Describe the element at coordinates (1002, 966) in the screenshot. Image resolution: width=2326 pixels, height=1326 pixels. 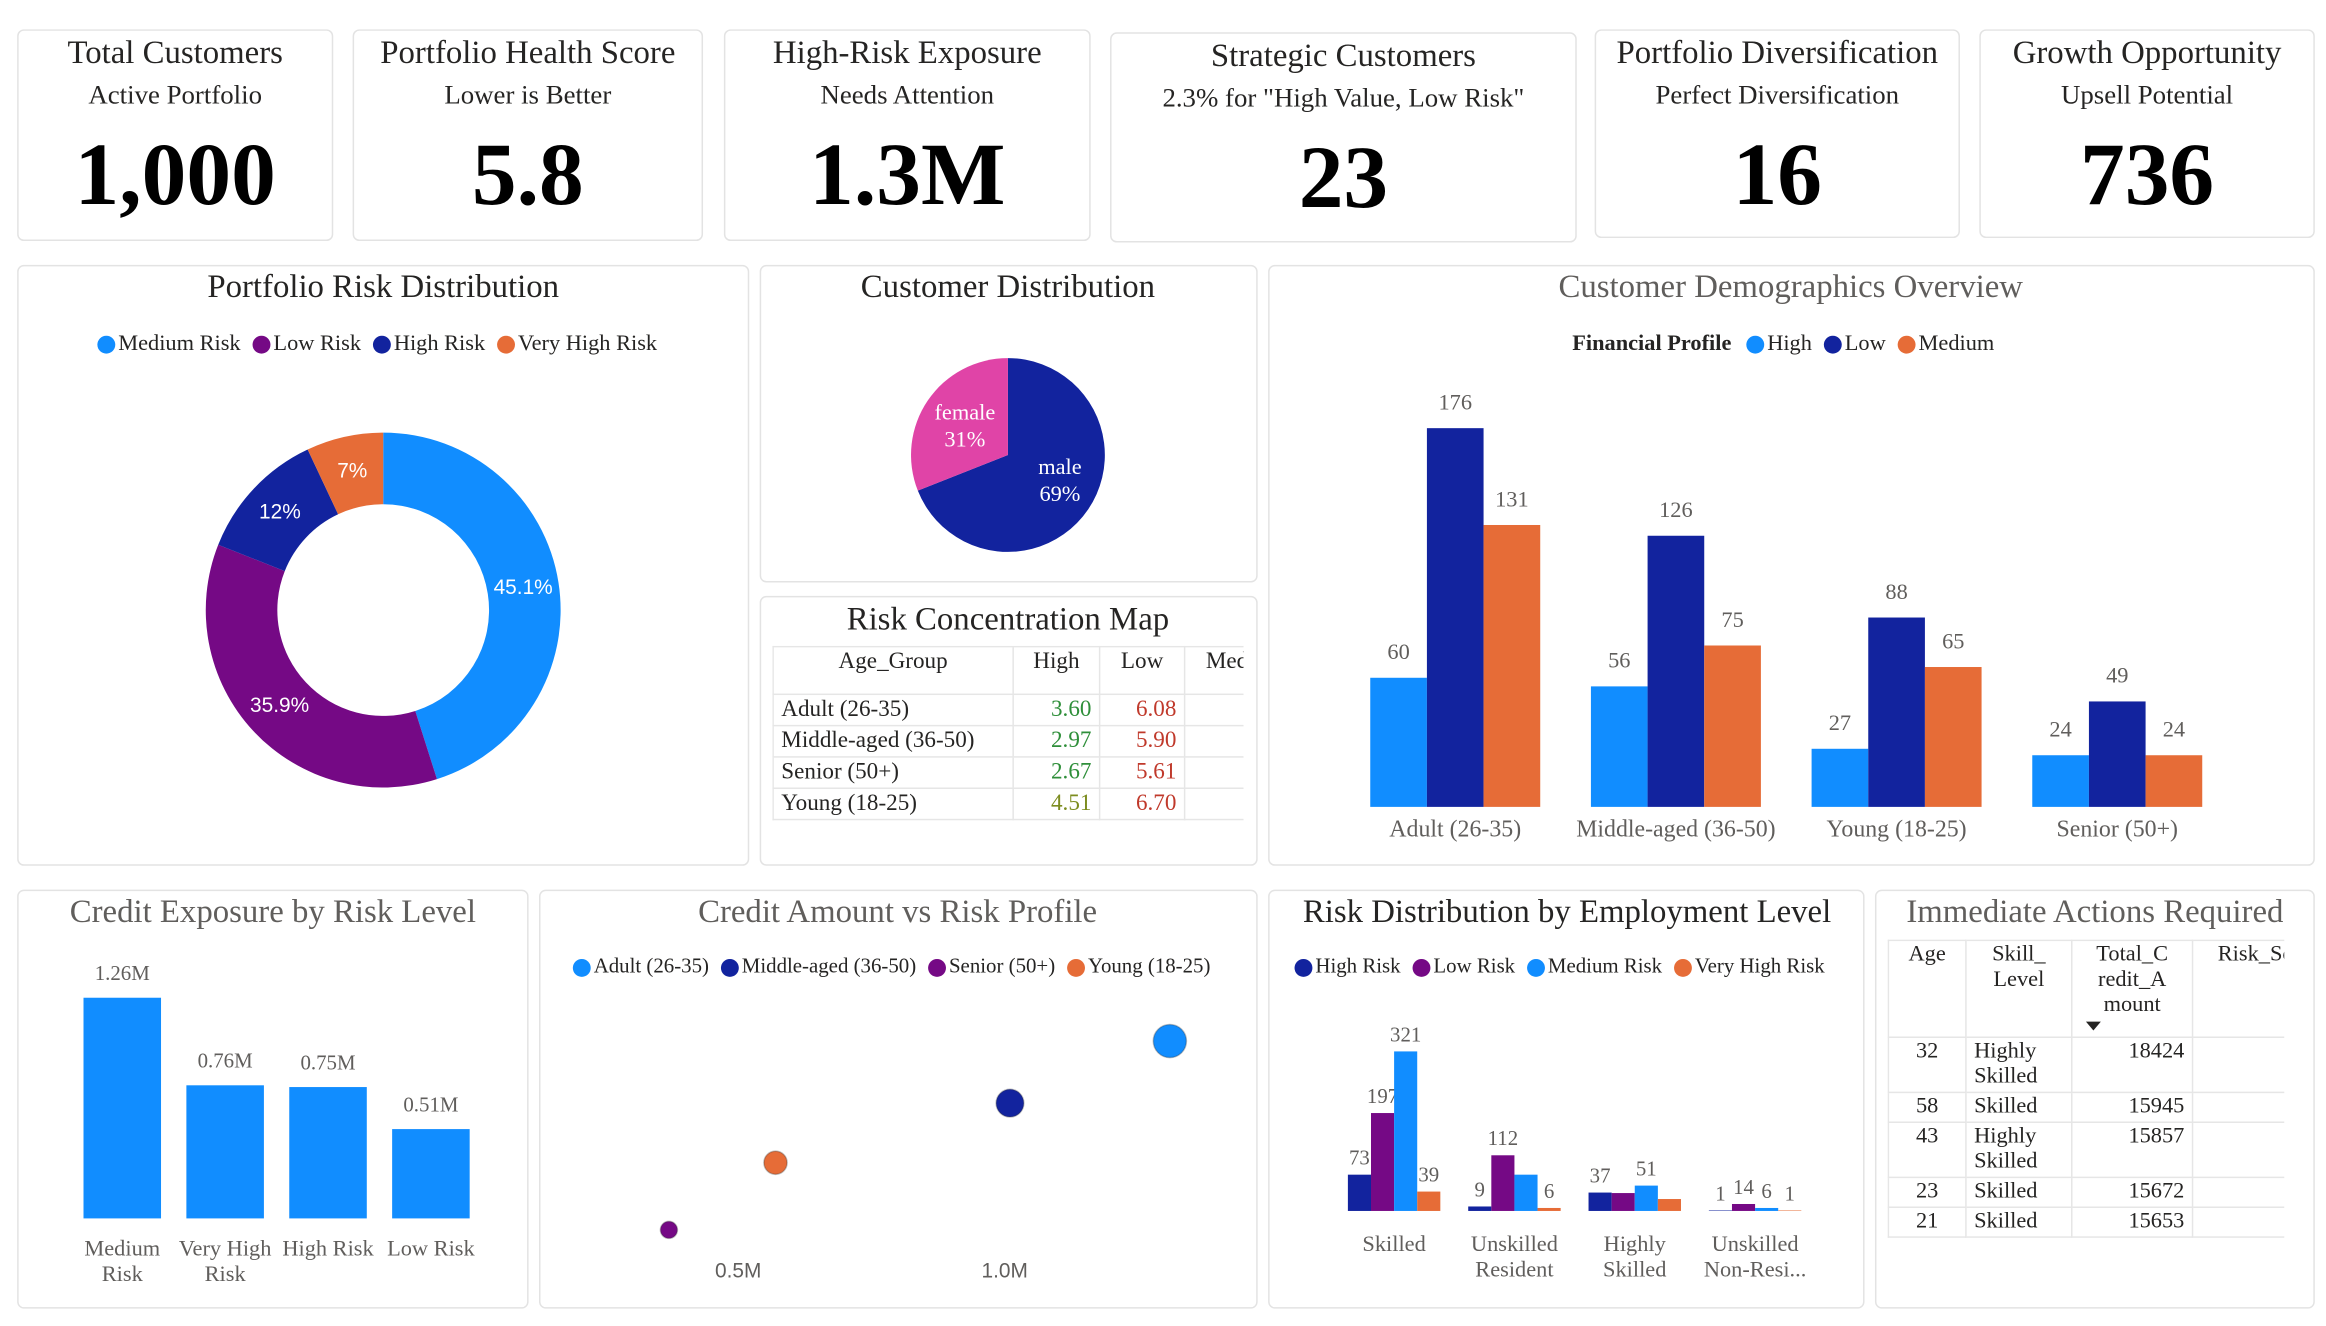
I see `legend-label: Senior (50+)` at that location.